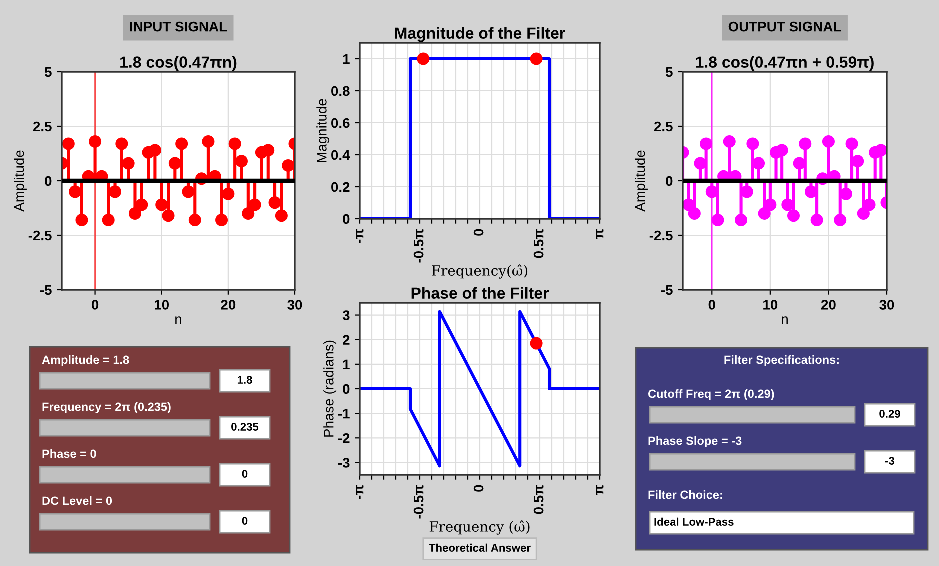 This screenshot has width=939, height=566. Describe the element at coordinates (785, 64) in the screenshot. I see `chart-title: 1.8 cos(0.47πn + 0.59π)` at that location.